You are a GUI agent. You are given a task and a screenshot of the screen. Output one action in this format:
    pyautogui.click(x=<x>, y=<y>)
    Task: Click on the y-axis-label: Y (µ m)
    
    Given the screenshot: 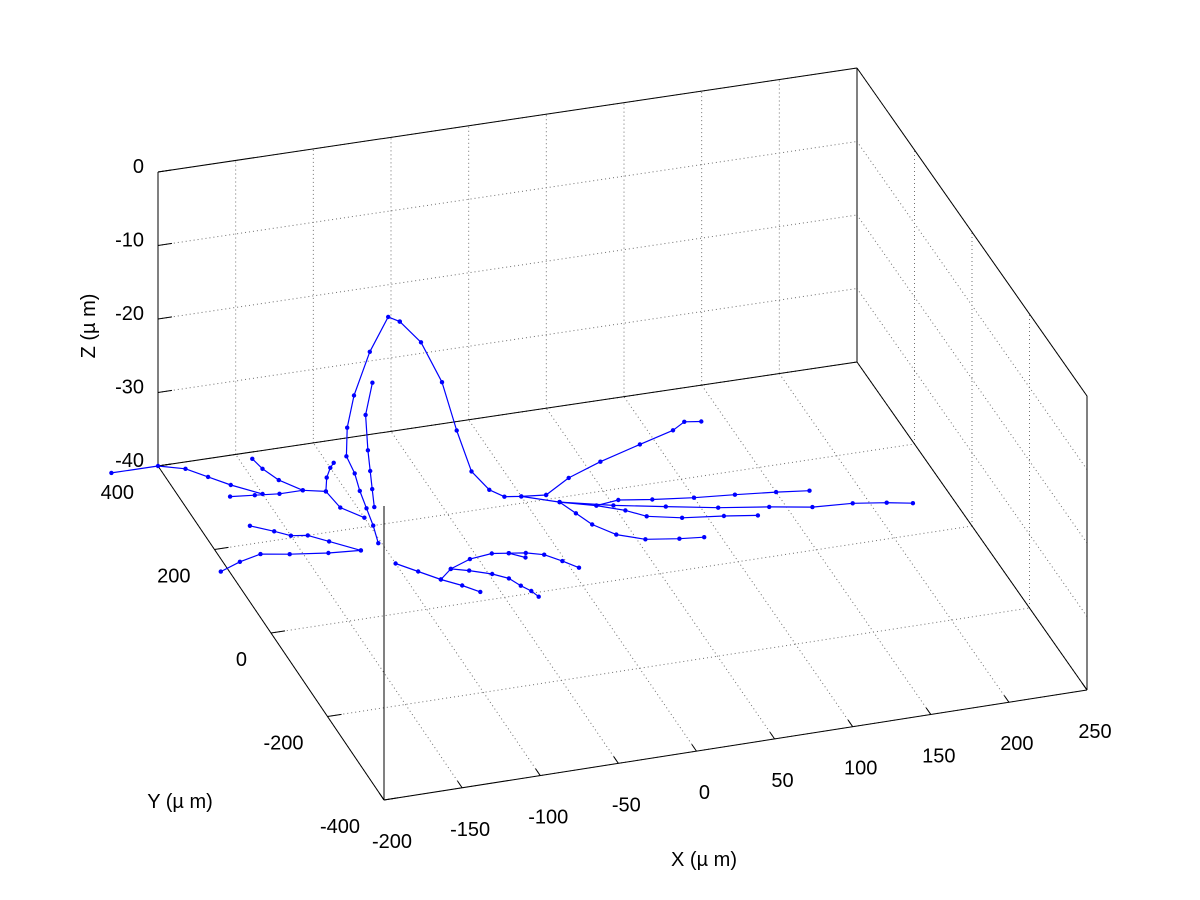 What is the action you would take?
    pyautogui.click(x=180, y=802)
    